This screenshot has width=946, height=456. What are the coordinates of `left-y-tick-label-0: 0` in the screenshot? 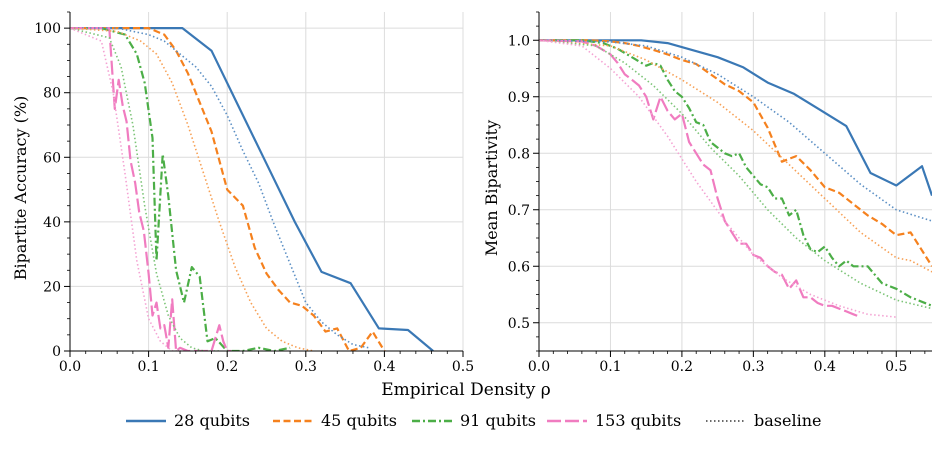 It's located at (56, 352).